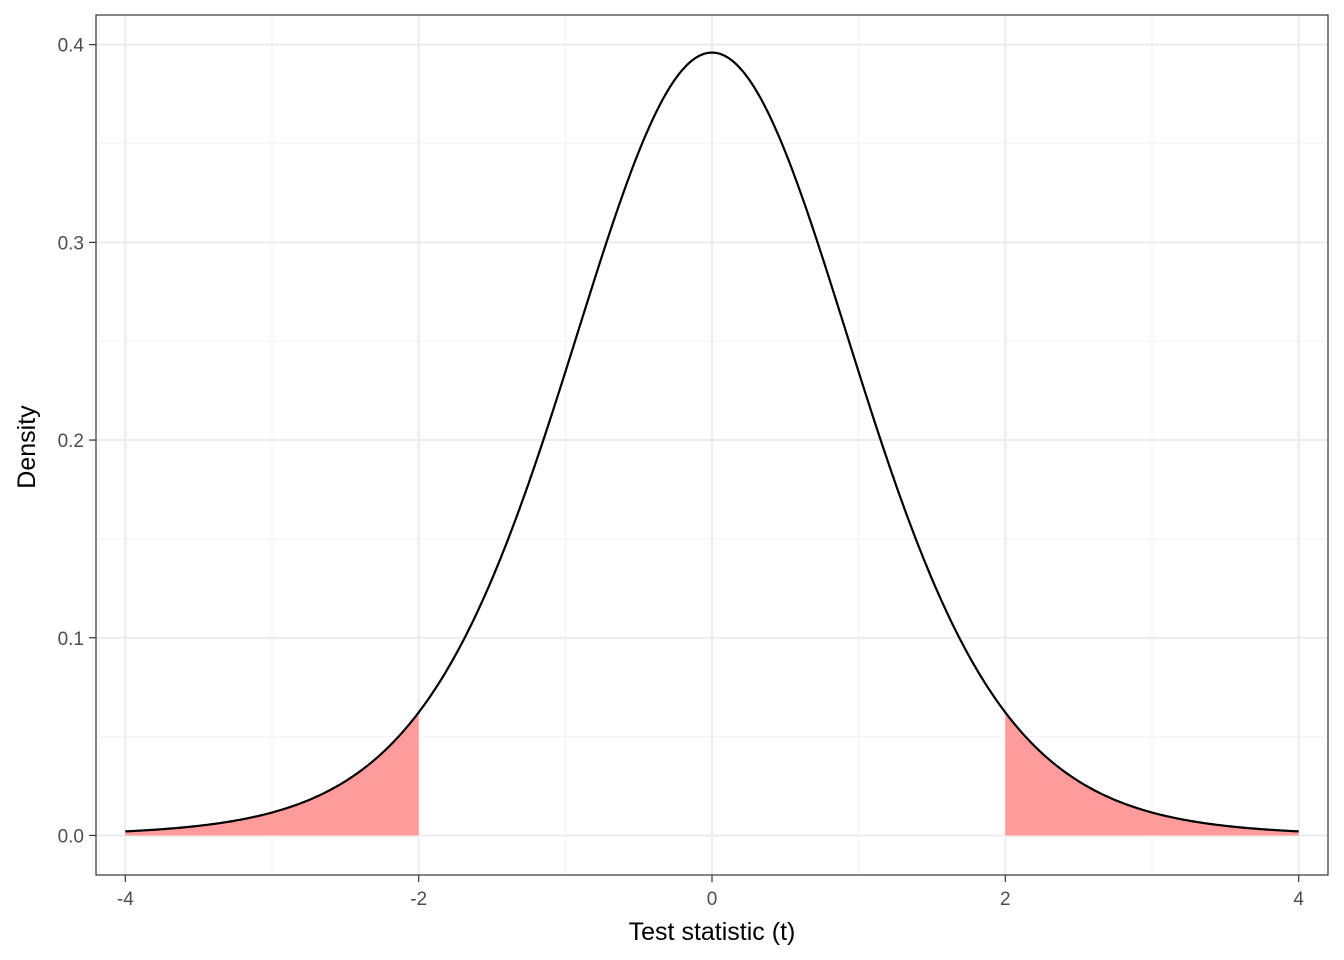 The width and height of the screenshot is (1344, 960). What do you see at coordinates (418, 899) in the screenshot?
I see `x-tick-label: -2` at bounding box center [418, 899].